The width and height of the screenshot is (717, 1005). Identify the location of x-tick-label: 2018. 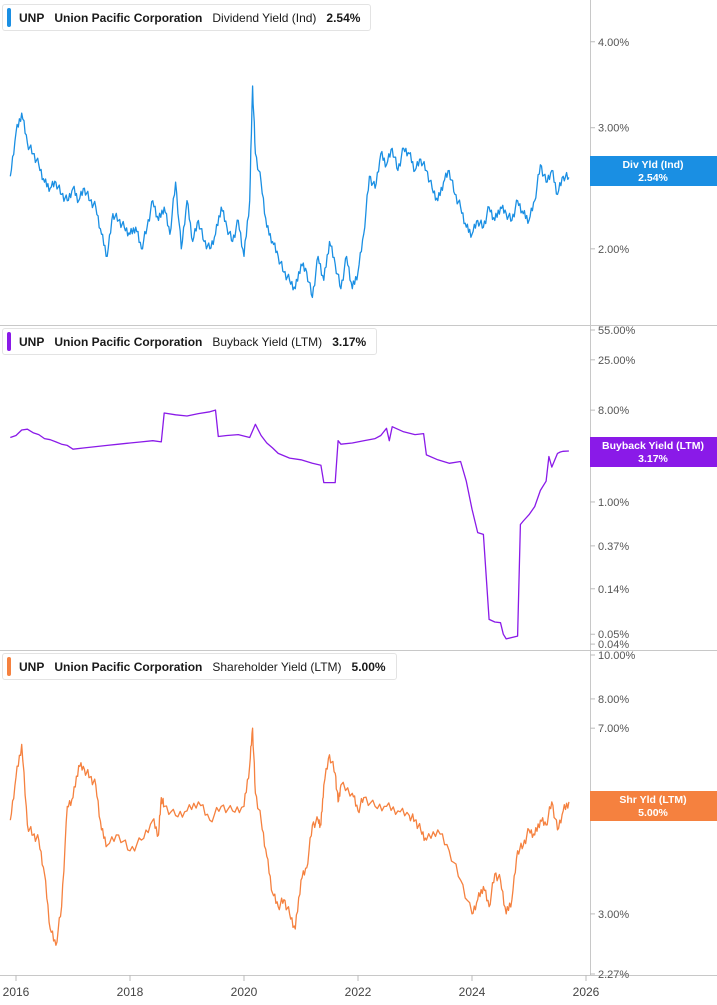
(130, 992).